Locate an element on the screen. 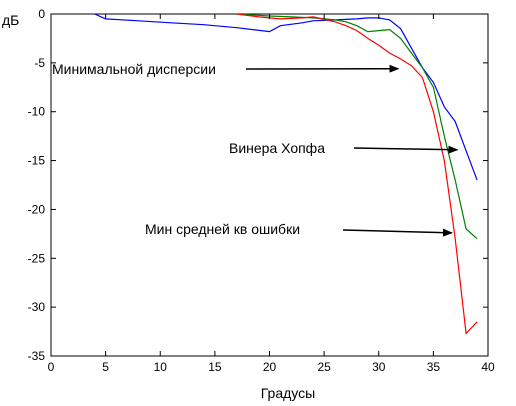  y-tick-label: 0 is located at coordinates (41, 14).